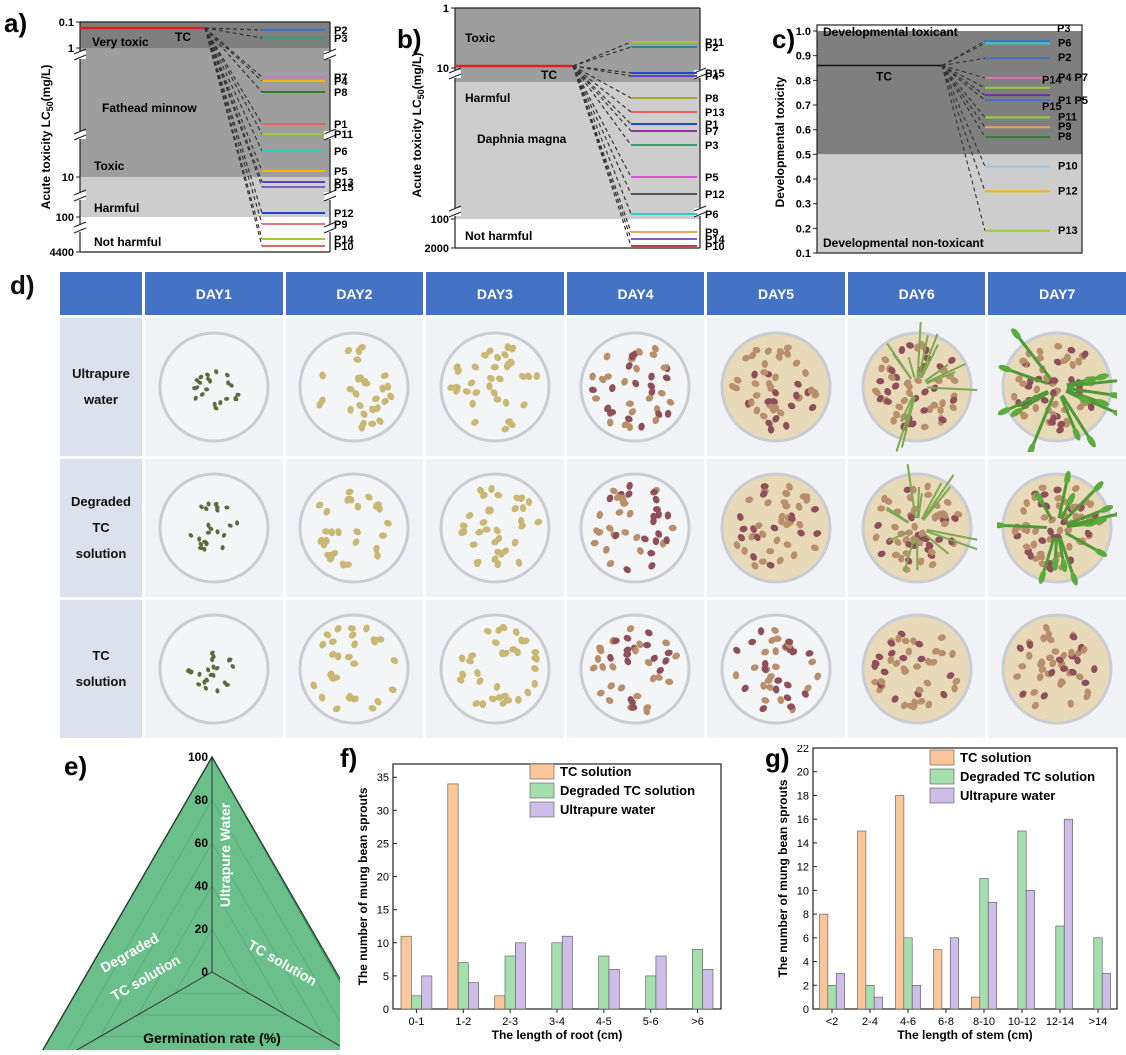 The height and width of the screenshot is (1055, 1126). Describe the element at coordinates (344, 188) in the screenshot. I see `product-label: P15` at that location.